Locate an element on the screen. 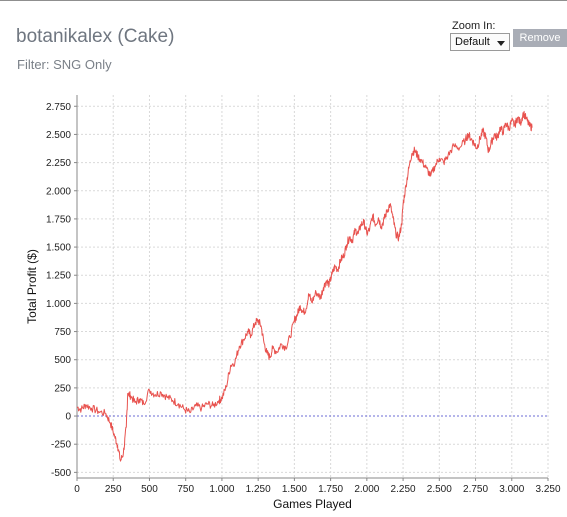 The width and height of the screenshot is (567, 517). y-tick-label: 250 is located at coordinates (62, 388).